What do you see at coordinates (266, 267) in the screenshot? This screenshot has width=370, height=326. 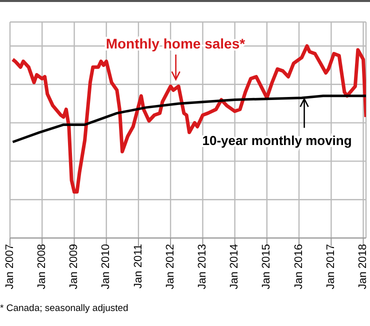 I see `x-tick-label: Jan 2015` at bounding box center [266, 267].